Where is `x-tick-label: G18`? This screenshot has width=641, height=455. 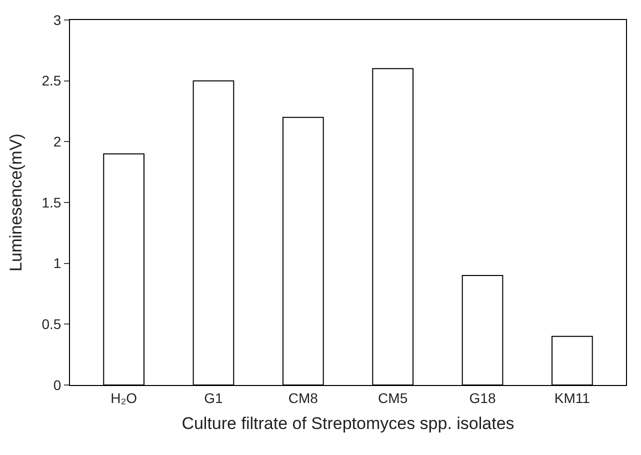 x-tick-label: G18 is located at coordinates (482, 398).